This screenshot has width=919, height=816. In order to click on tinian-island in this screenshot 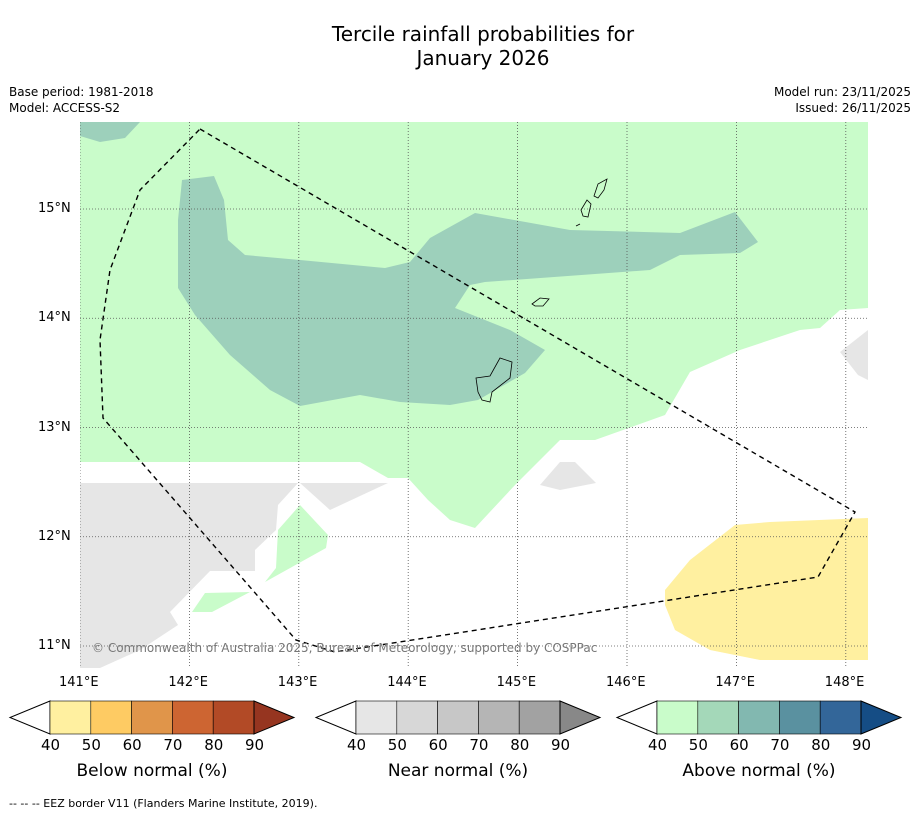, I will do `click(586, 208)`.